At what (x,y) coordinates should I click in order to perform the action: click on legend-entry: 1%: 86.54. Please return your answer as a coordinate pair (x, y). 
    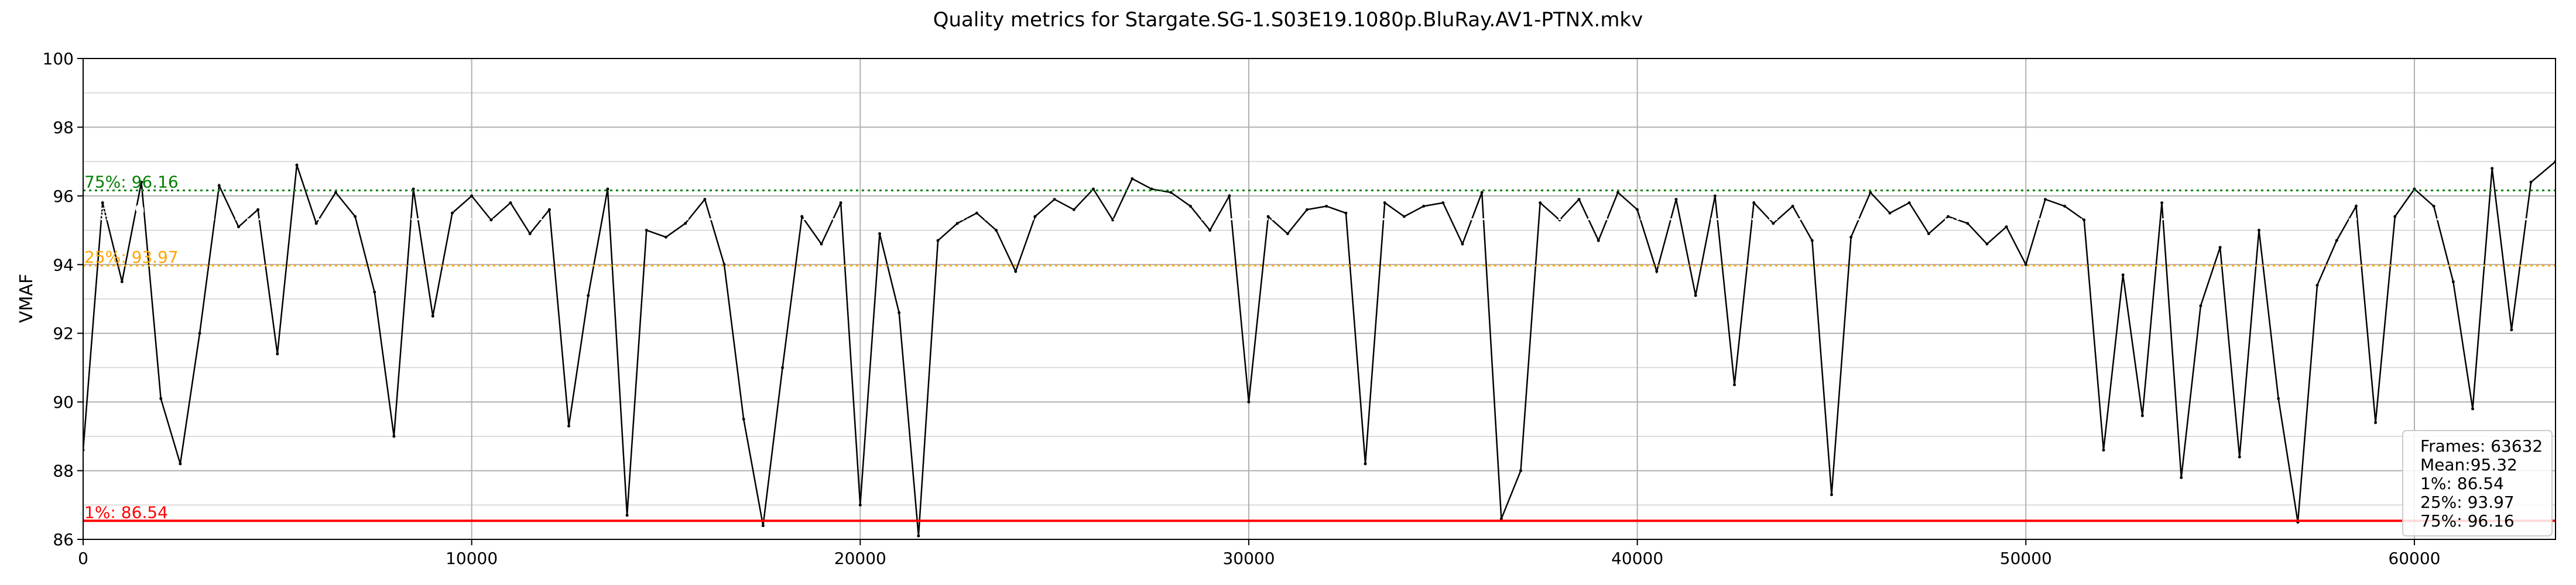
    Looking at the image, I should click on (2462, 483).